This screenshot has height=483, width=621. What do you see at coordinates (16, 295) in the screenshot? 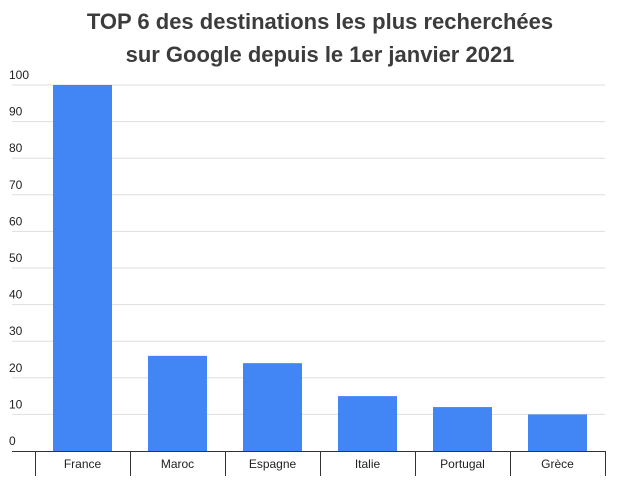
I see `y-tick-label-40: 40` at bounding box center [16, 295].